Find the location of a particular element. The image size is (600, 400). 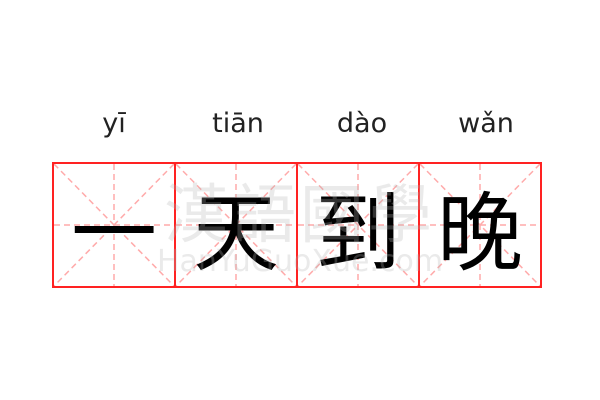

character: 一 is located at coordinates (114, 233).